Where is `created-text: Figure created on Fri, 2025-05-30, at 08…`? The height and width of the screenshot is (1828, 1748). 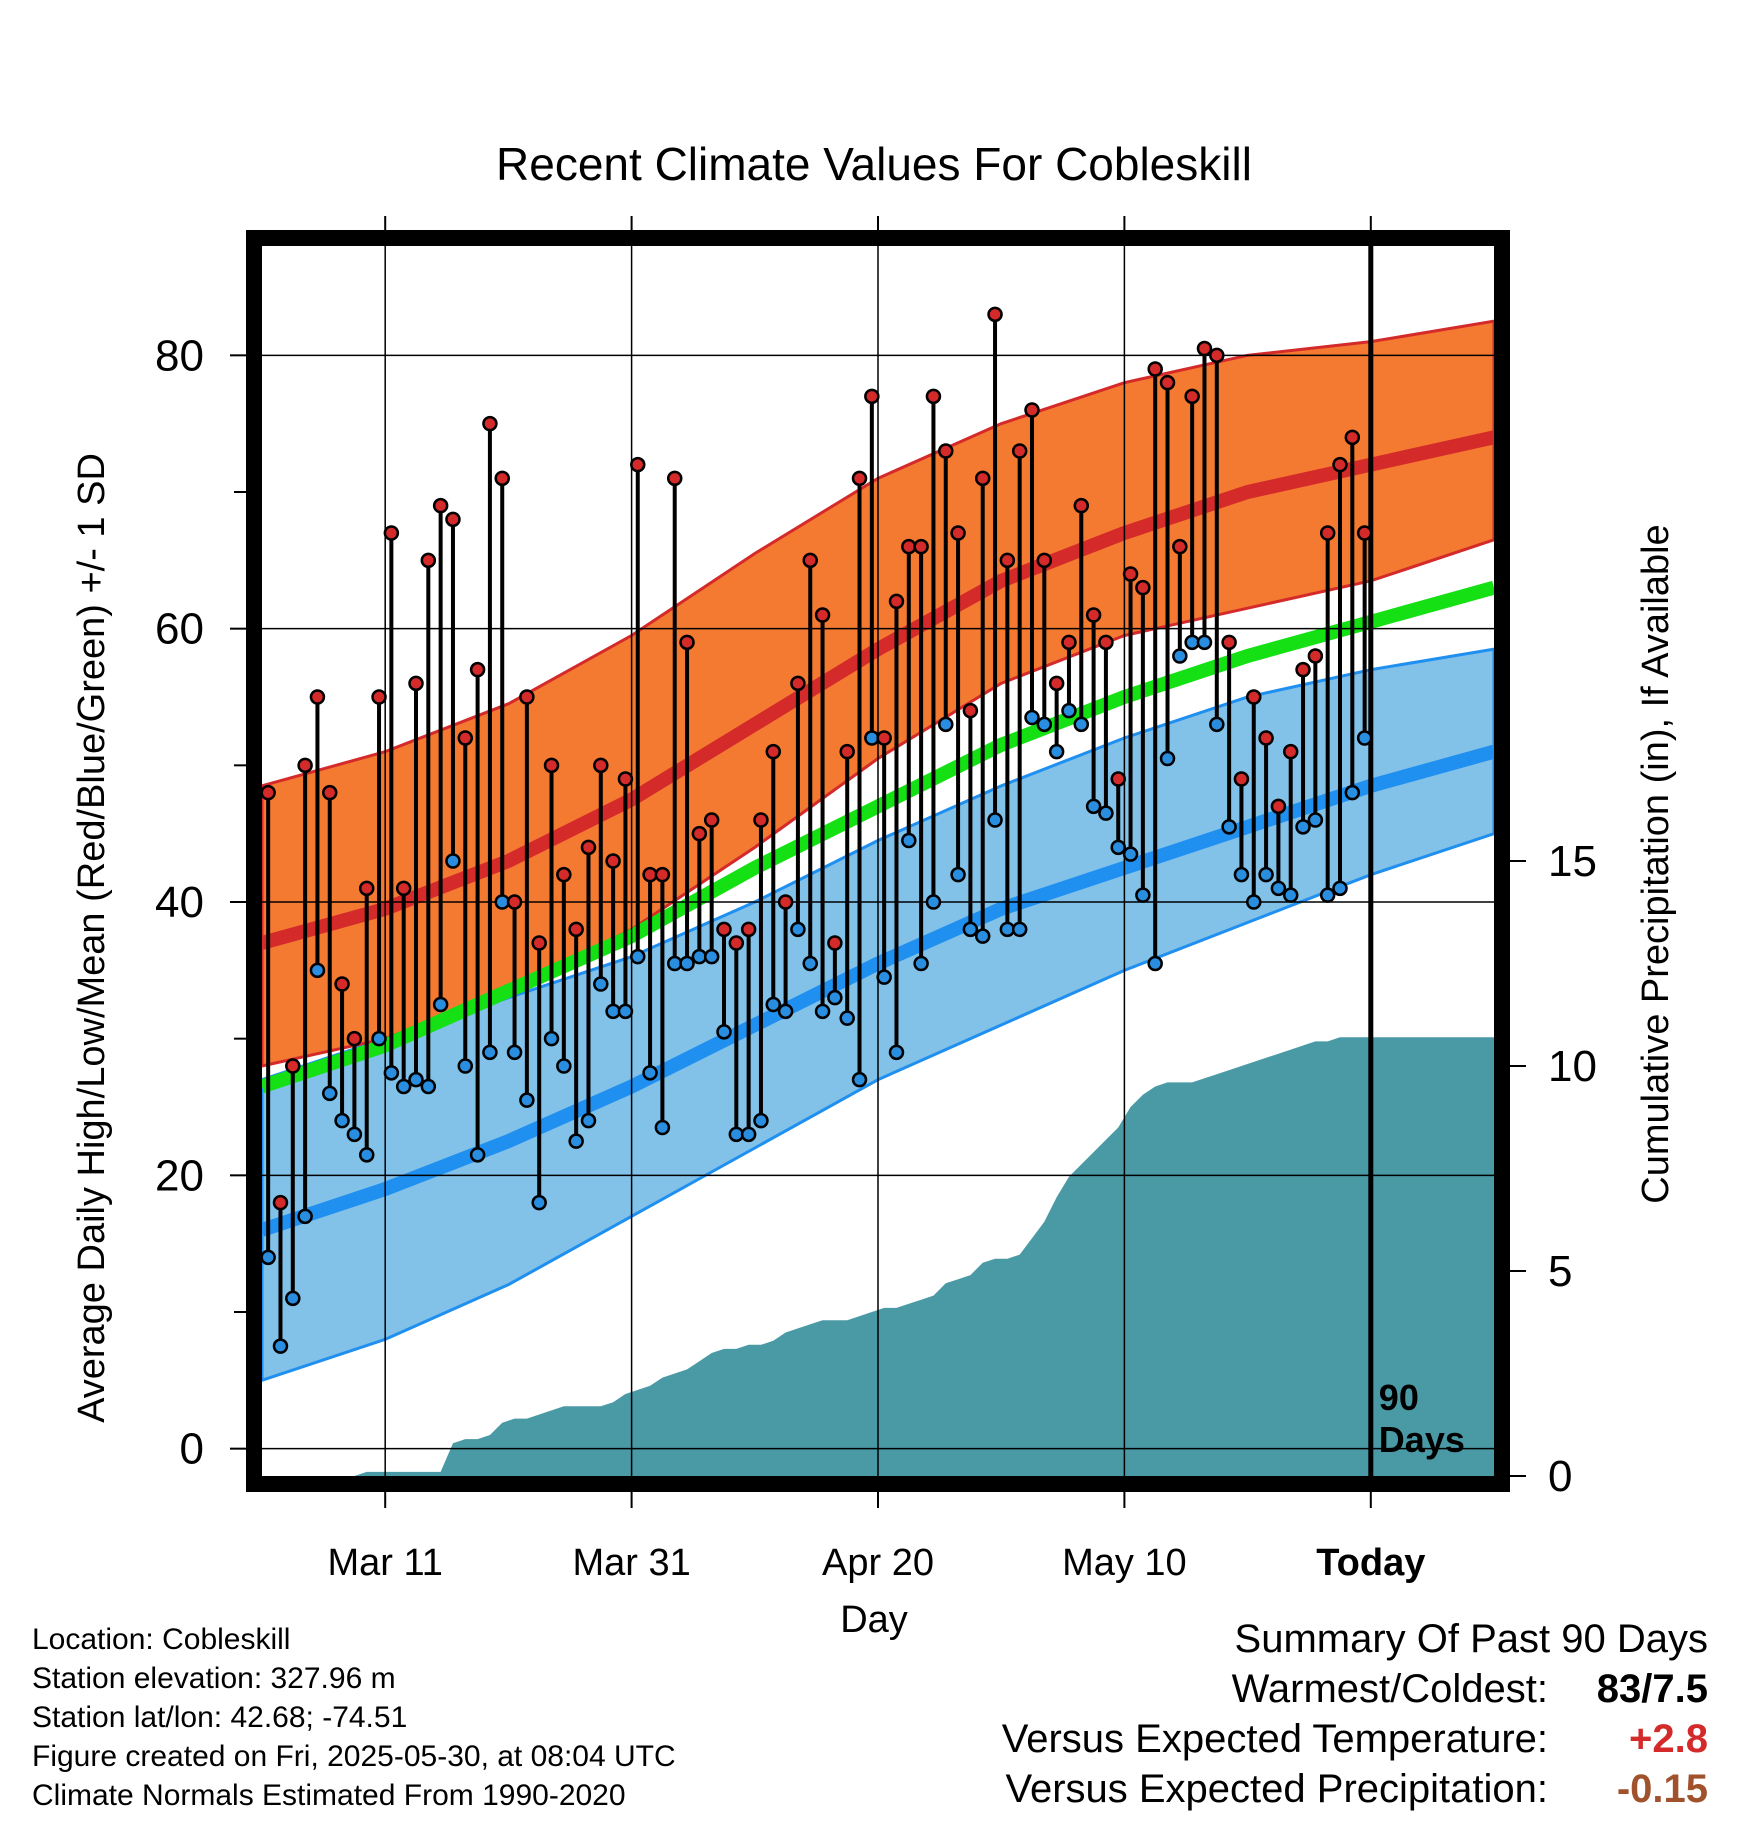 created-text: Figure created on Fri, 2025-05-30, at 08… is located at coordinates (354, 1756).